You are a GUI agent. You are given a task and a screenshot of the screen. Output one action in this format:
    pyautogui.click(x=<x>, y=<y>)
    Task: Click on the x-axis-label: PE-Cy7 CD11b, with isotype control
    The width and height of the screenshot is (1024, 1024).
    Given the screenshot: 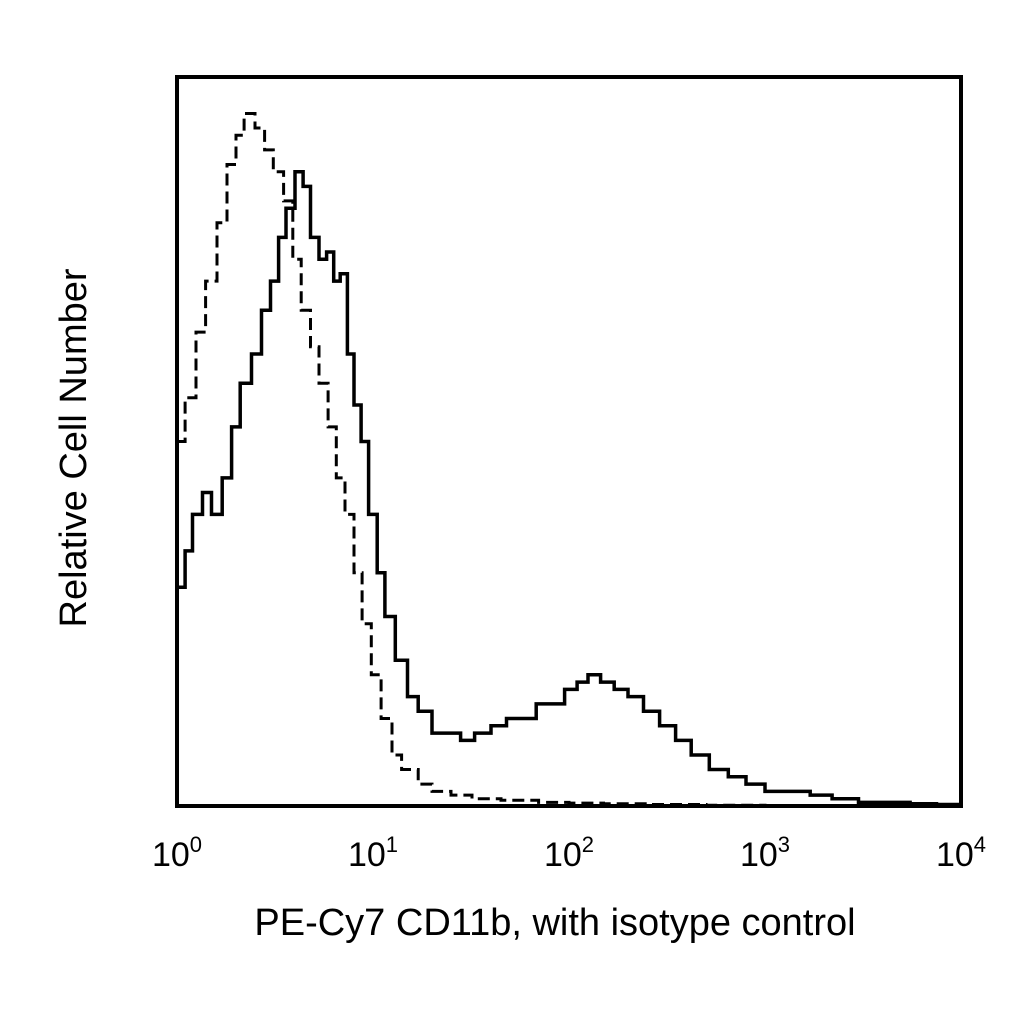 What is the action you would take?
    pyautogui.click(x=554, y=923)
    